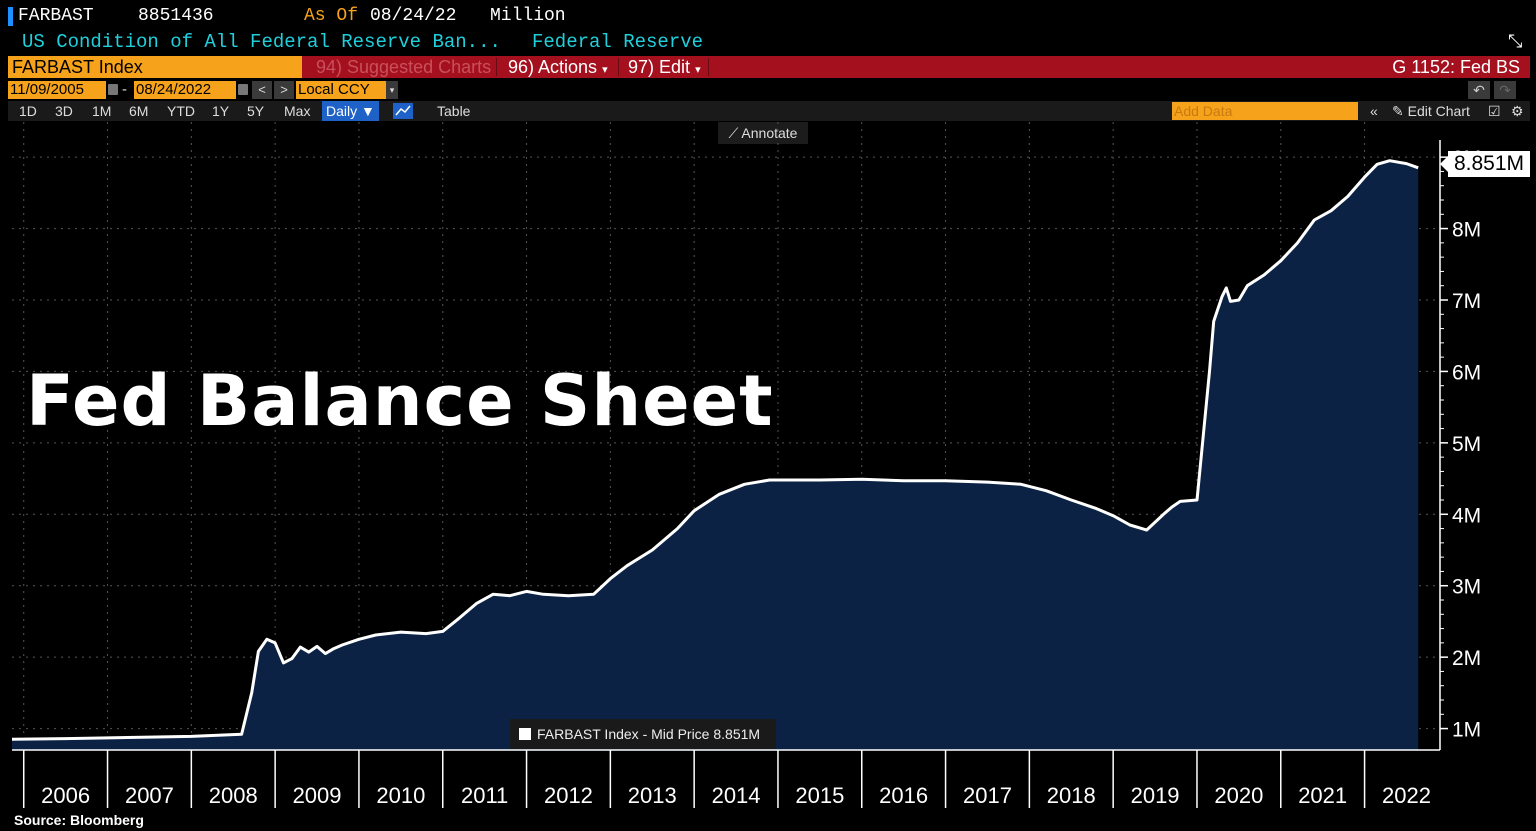  I want to click on end-date-input: 08/24/2022, so click(185, 90).